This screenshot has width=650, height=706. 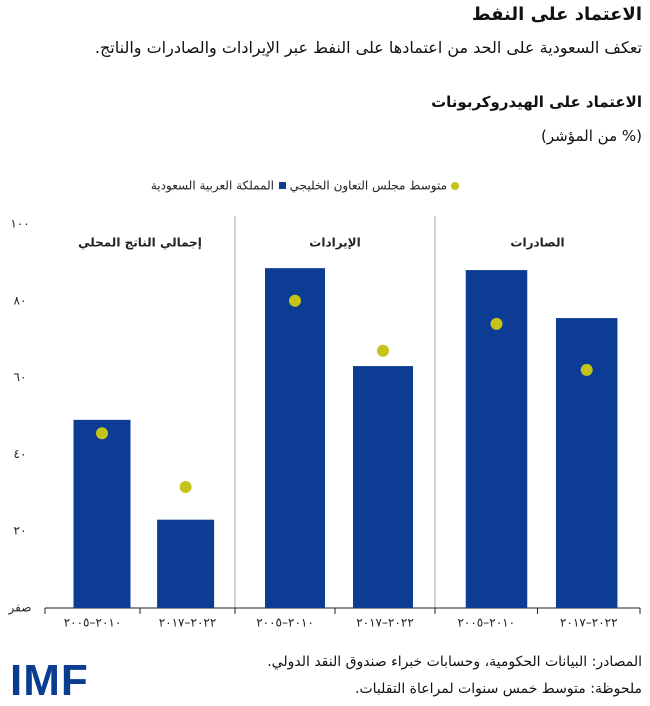 I want to click on legend-label: متوسط مجلس التعاون الخليجي, so click(x=368, y=186).